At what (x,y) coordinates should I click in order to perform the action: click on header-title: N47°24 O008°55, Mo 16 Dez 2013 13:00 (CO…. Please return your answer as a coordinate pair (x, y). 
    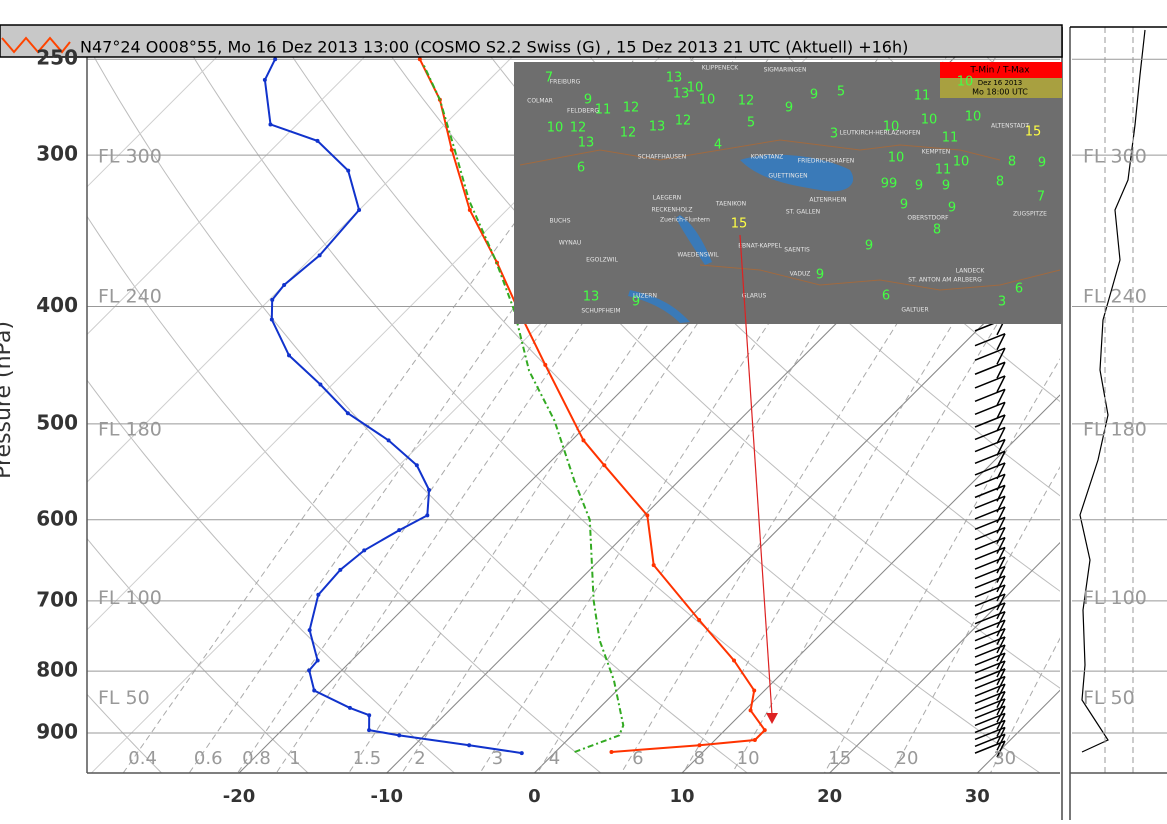
    Looking at the image, I should click on (494, 47).